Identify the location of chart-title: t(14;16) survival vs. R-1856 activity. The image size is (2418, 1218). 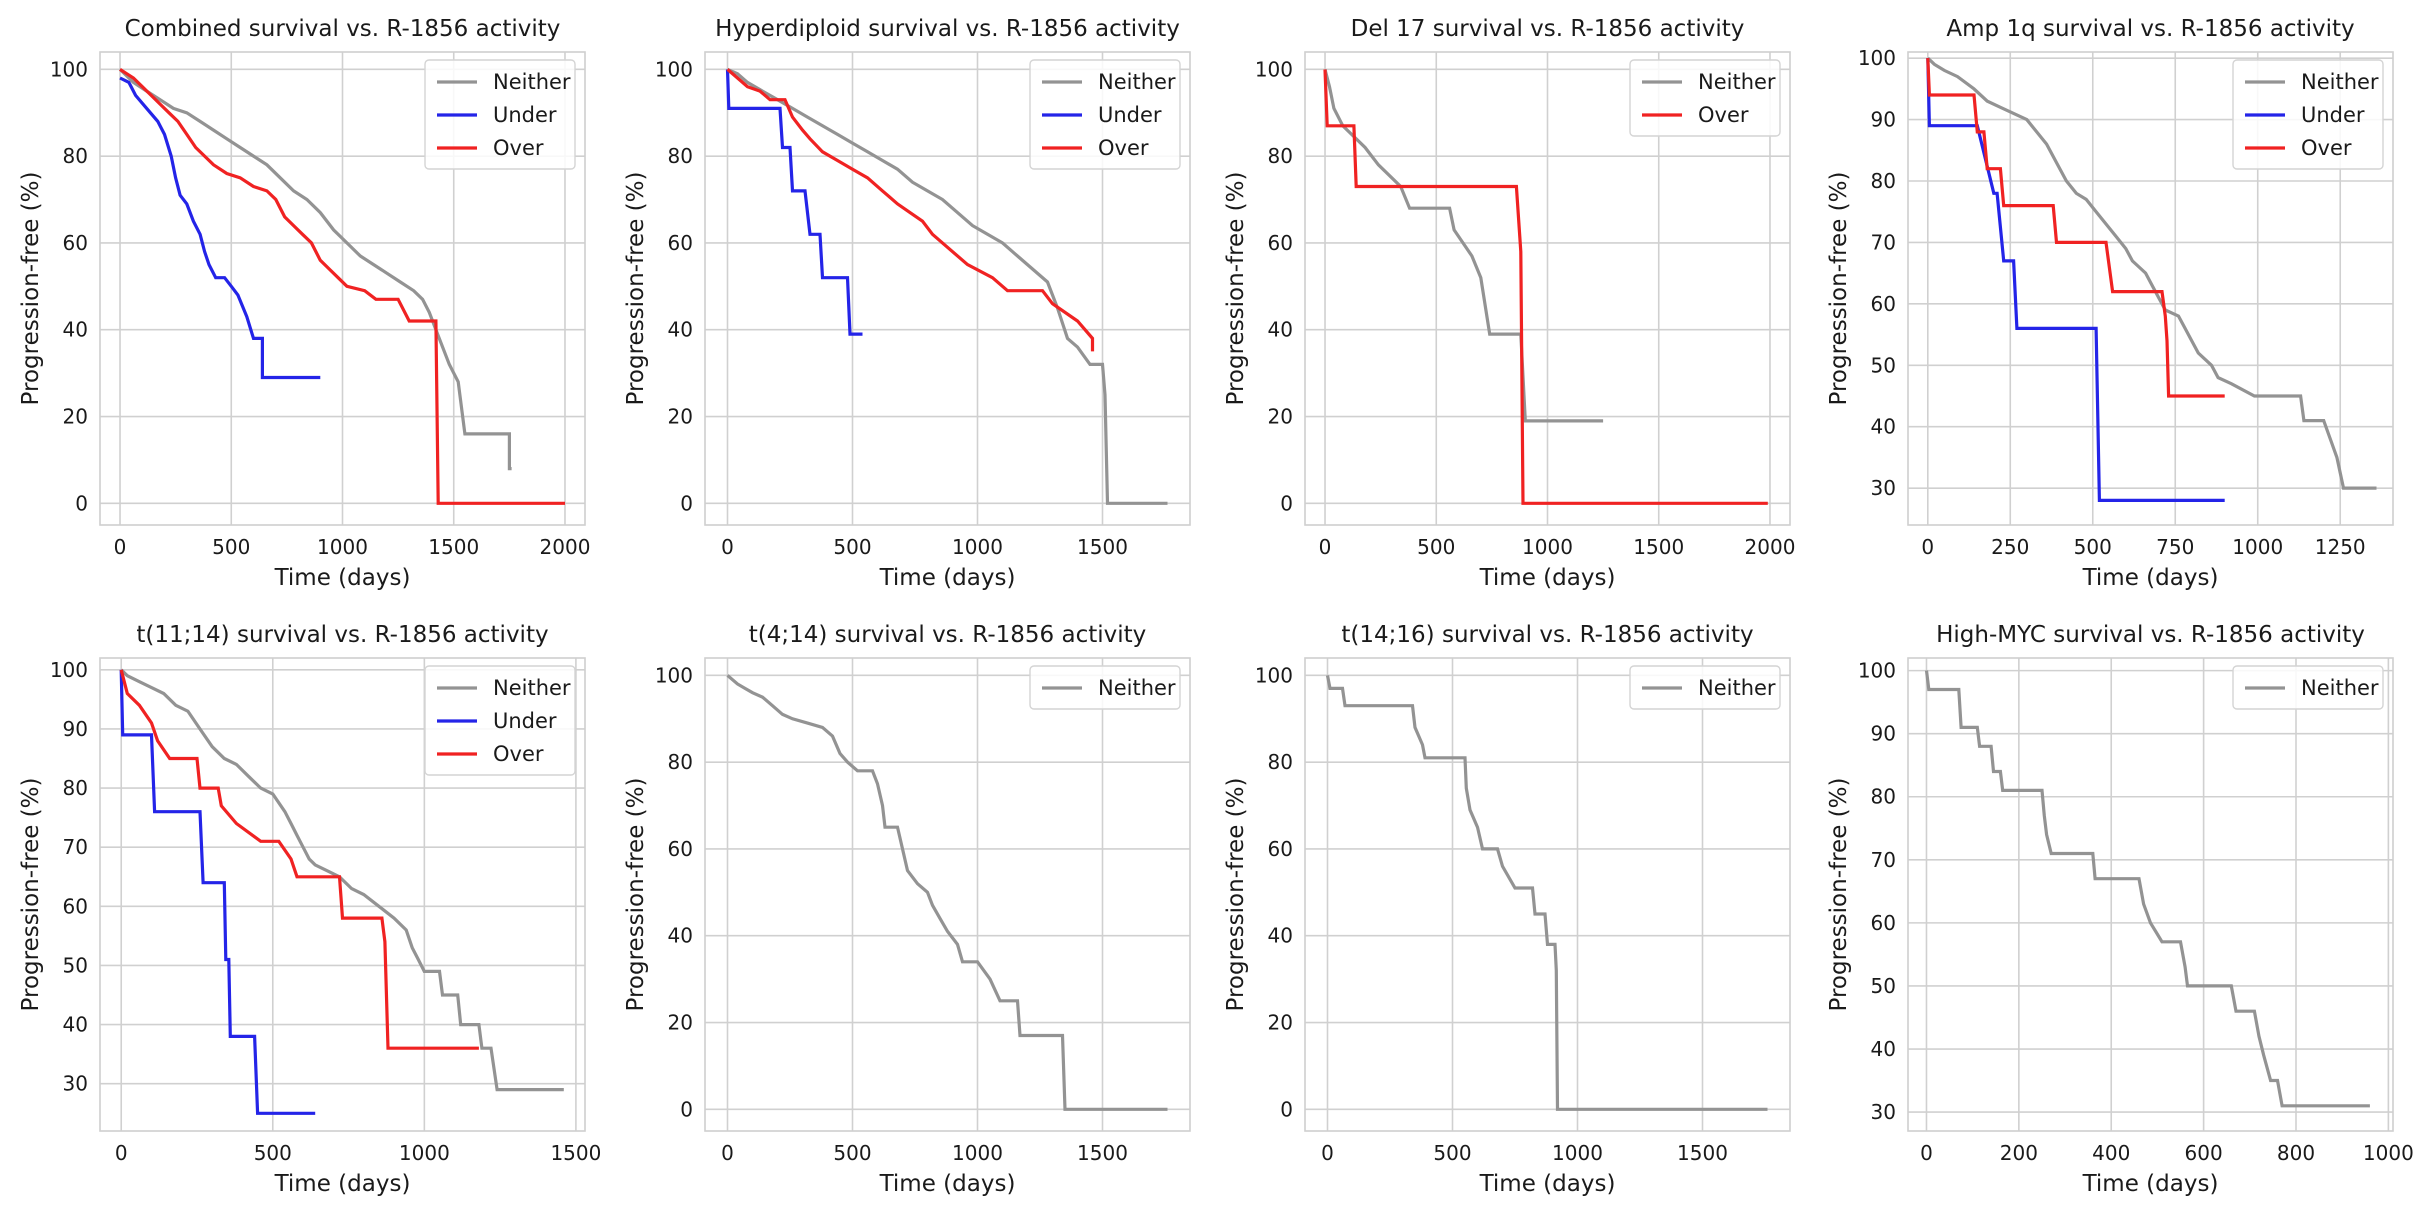
(1547, 635).